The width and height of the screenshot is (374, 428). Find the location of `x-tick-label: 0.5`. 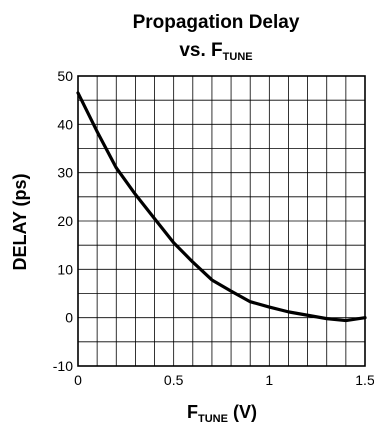

x-tick-label: 0.5 is located at coordinates (174, 380).